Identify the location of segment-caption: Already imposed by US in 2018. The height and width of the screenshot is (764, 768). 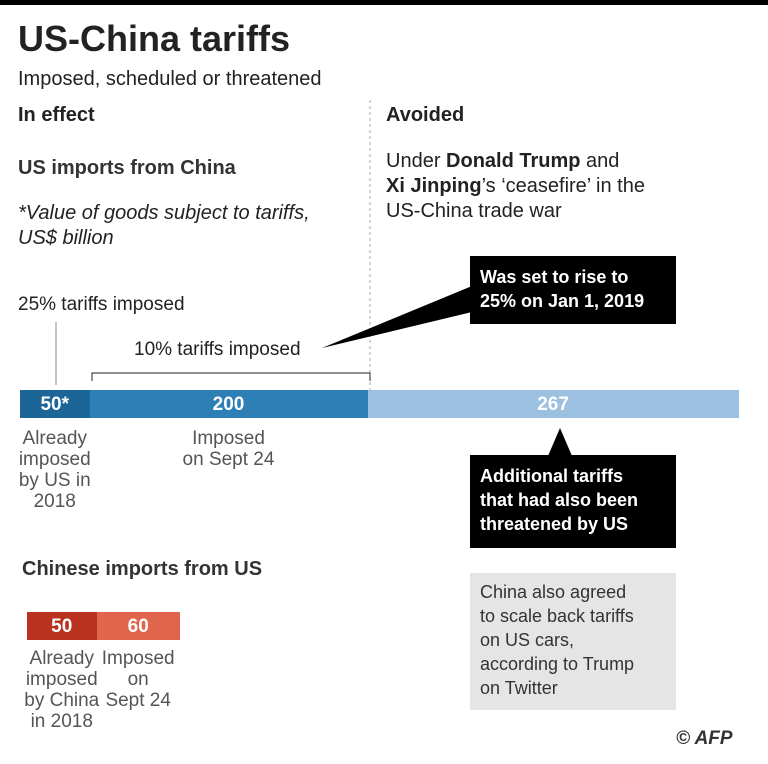
(54, 470).